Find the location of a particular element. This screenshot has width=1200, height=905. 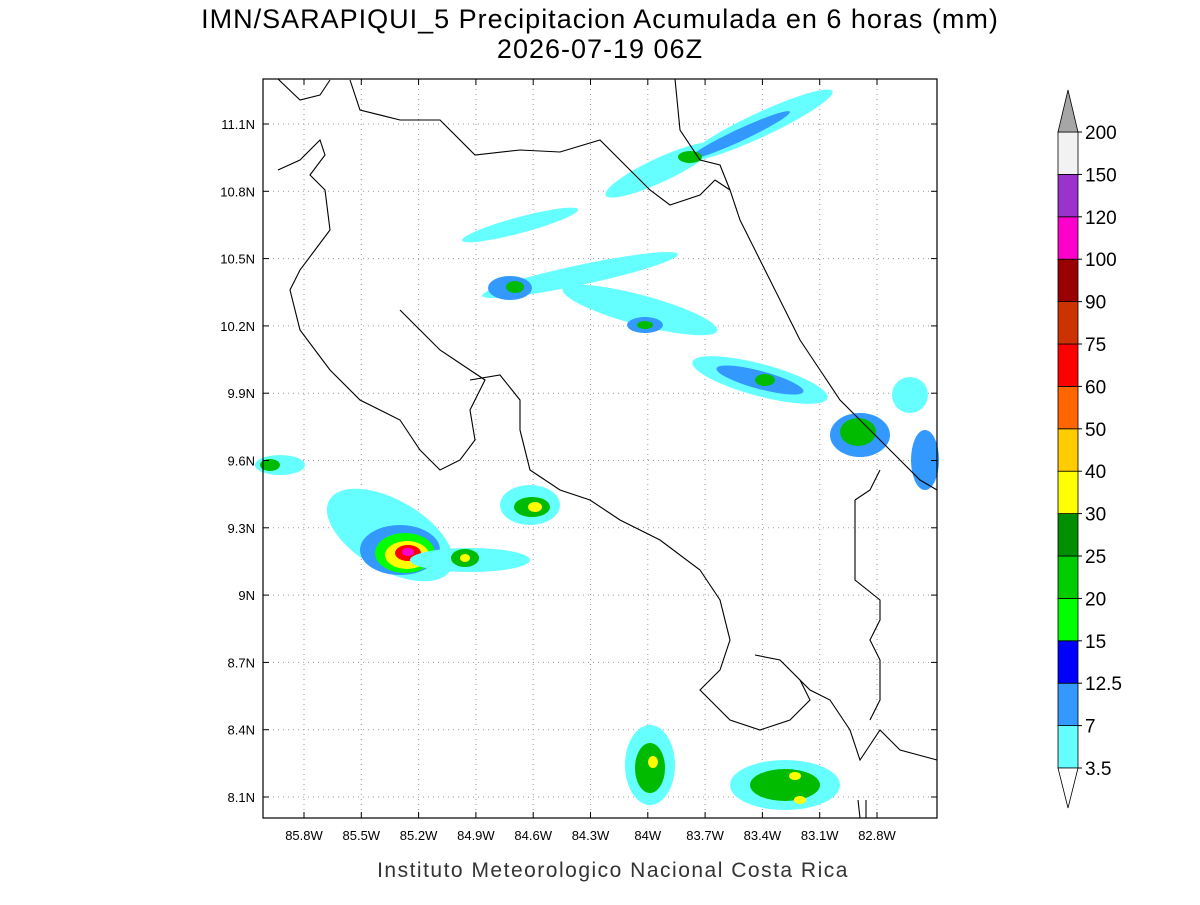

colorbar-label: 40 is located at coordinates (1095, 472).